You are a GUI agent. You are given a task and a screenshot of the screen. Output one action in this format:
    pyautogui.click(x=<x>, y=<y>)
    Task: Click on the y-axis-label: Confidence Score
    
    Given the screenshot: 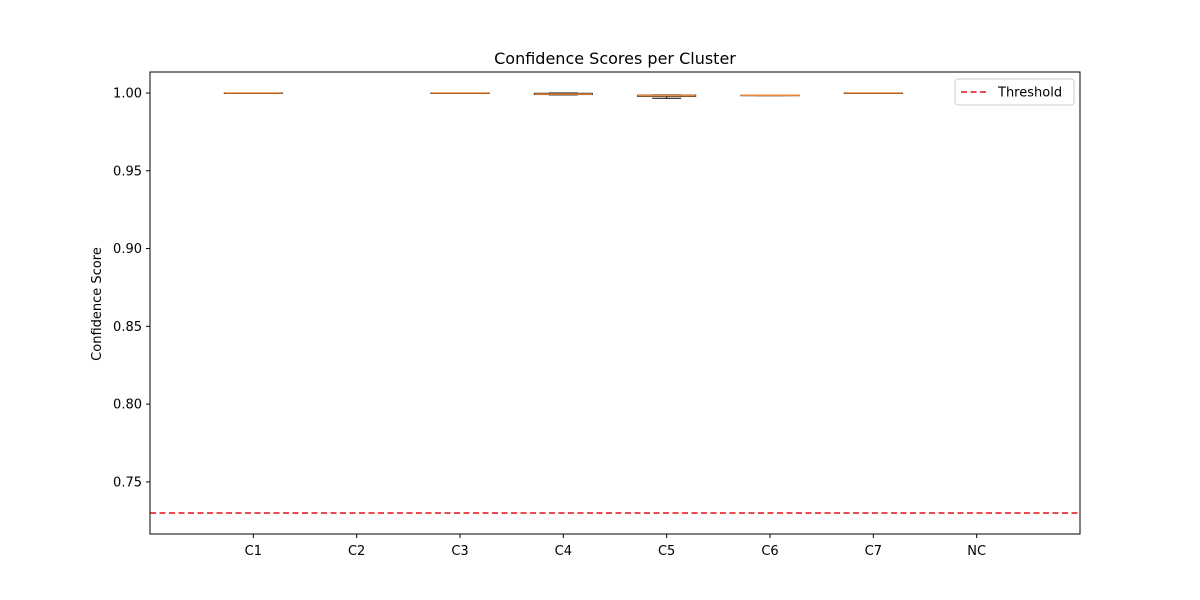 What is the action you would take?
    pyautogui.click(x=97, y=304)
    